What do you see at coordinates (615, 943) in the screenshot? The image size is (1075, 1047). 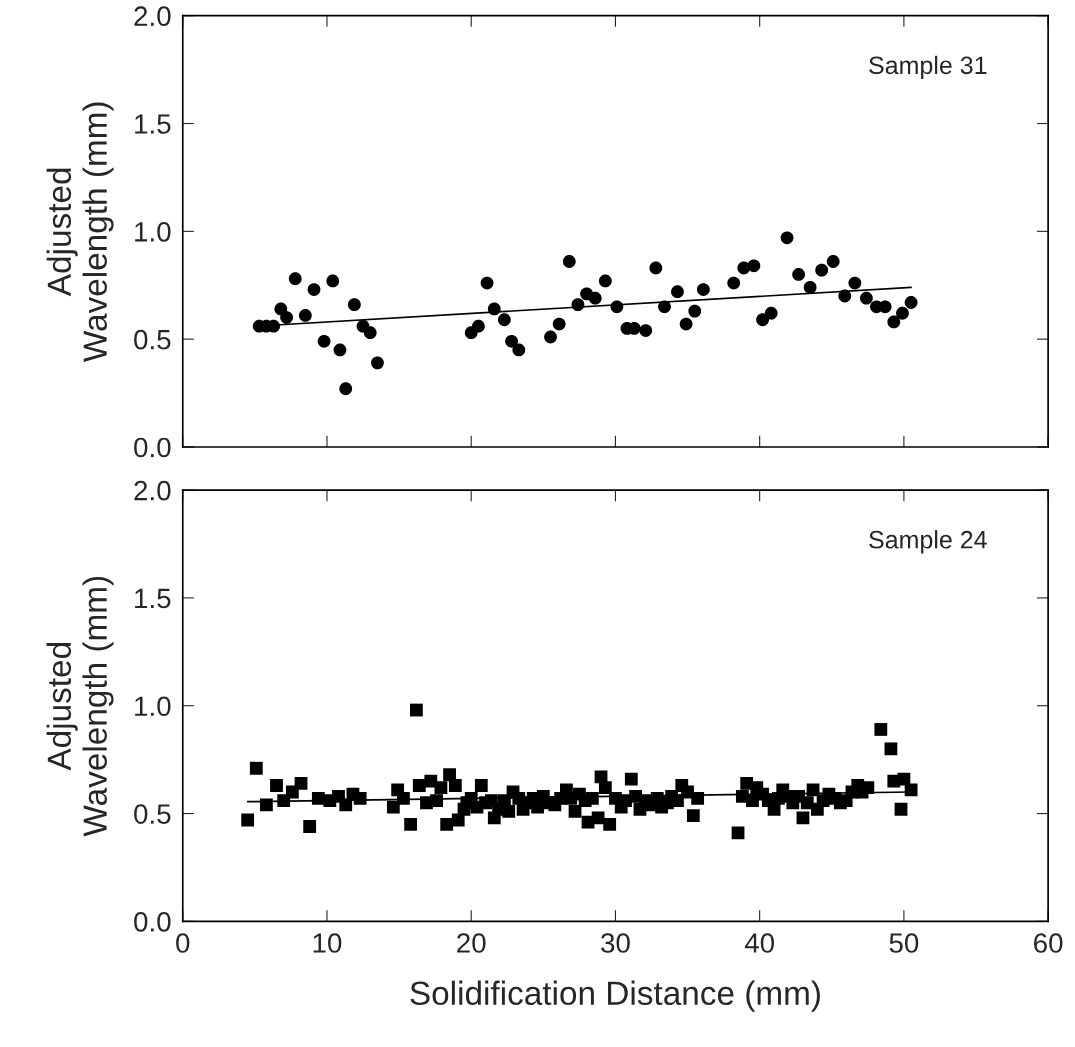 I see `x-tick-label: 30` at bounding box center [615, 943].